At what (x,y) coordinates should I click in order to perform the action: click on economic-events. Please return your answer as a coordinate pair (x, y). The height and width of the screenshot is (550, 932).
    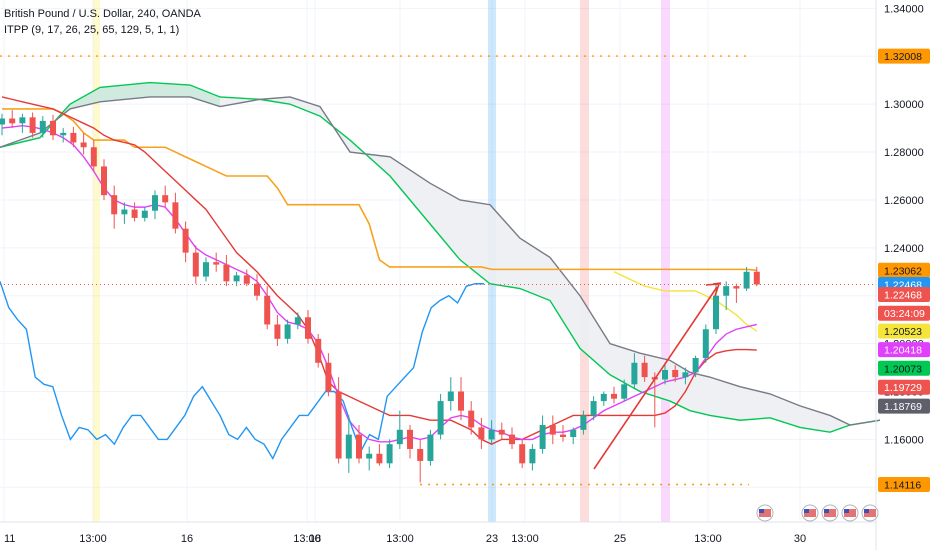
    Looking at the image, I should click on (817, 513).